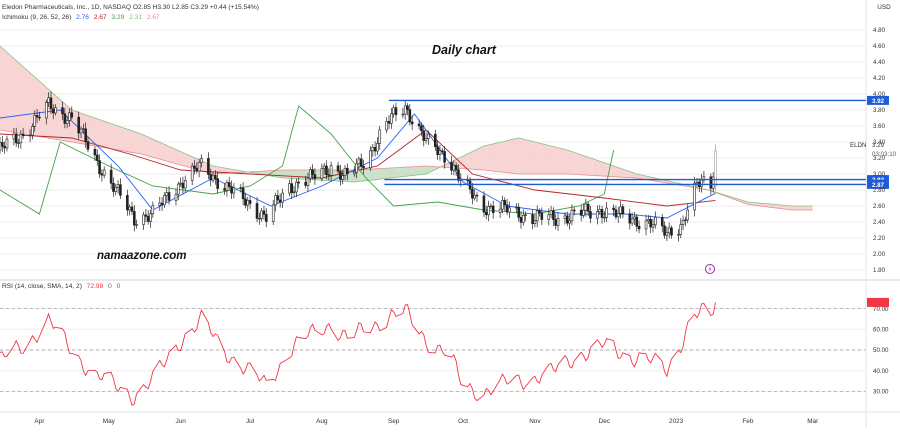 This screenshot has height=433, width=900. I want to click on rsi-legend: RSI (14, close, SMA, 14, 2) 72.98 0 0, so click(61, 286).